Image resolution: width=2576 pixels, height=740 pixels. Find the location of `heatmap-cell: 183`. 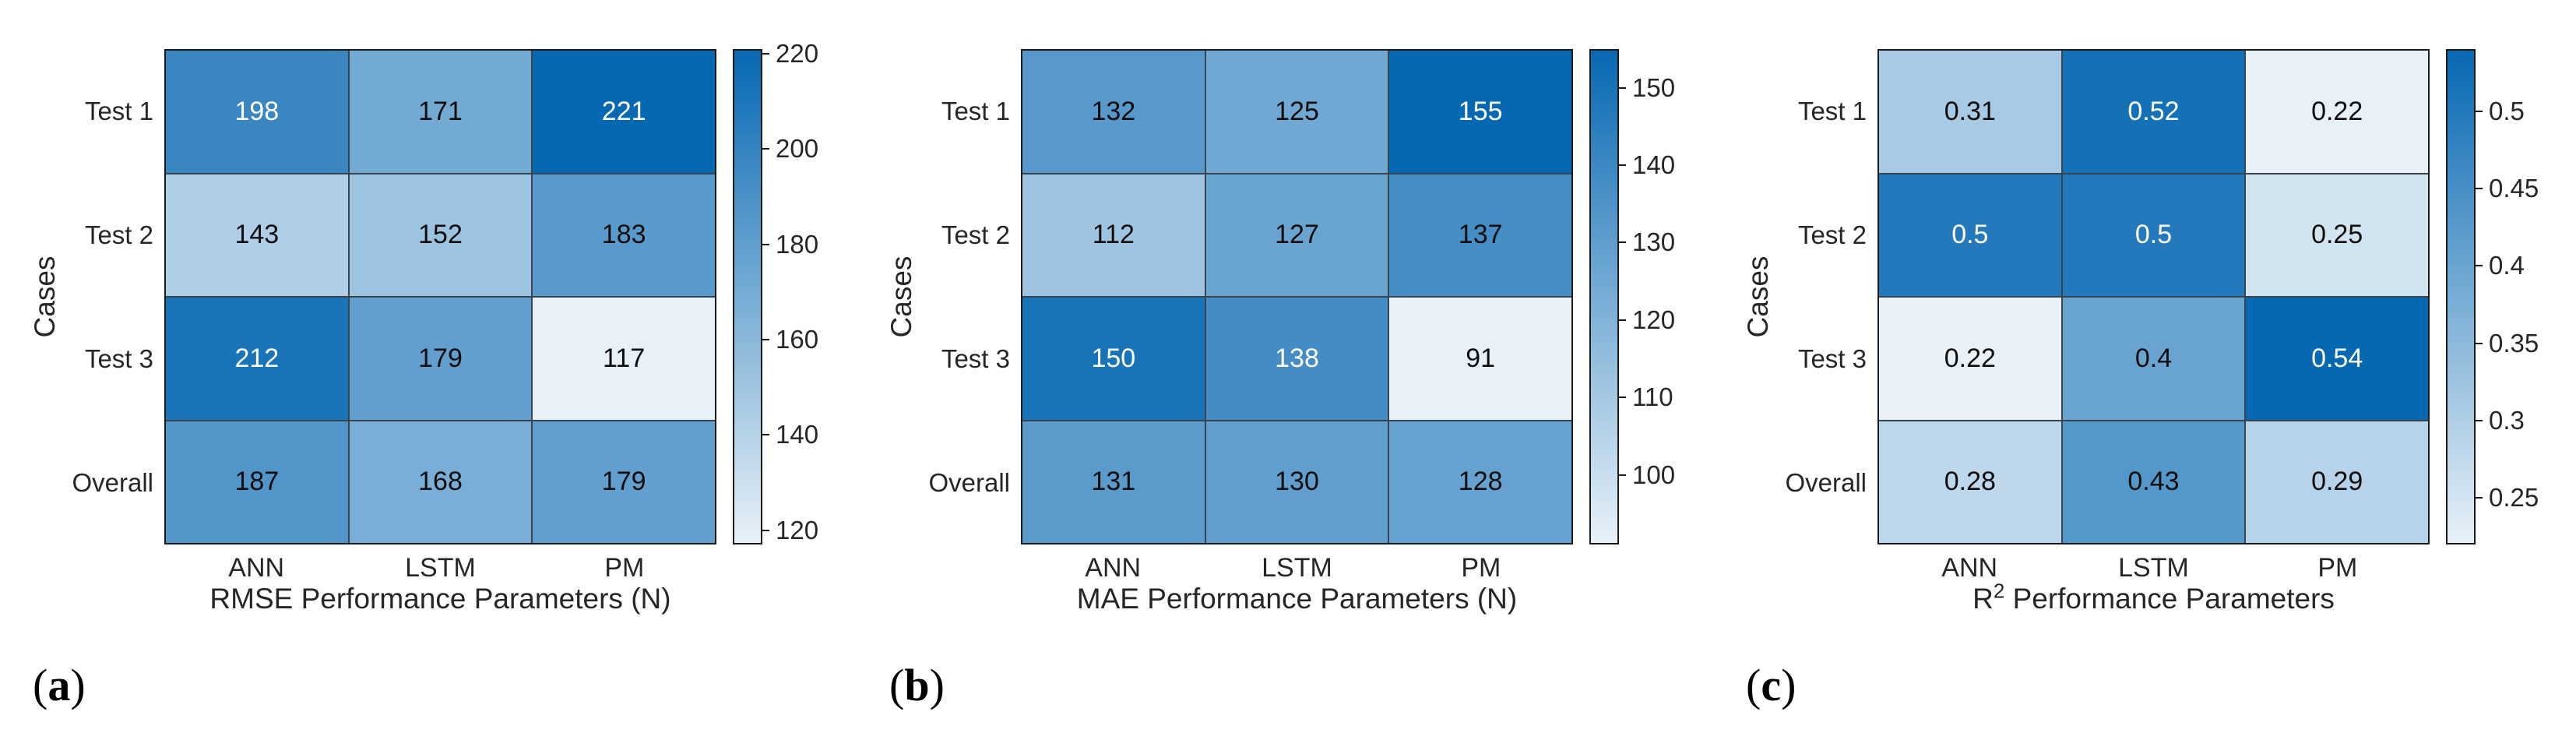

heatmap-cell: 183 is located at coordinates (624, 235).